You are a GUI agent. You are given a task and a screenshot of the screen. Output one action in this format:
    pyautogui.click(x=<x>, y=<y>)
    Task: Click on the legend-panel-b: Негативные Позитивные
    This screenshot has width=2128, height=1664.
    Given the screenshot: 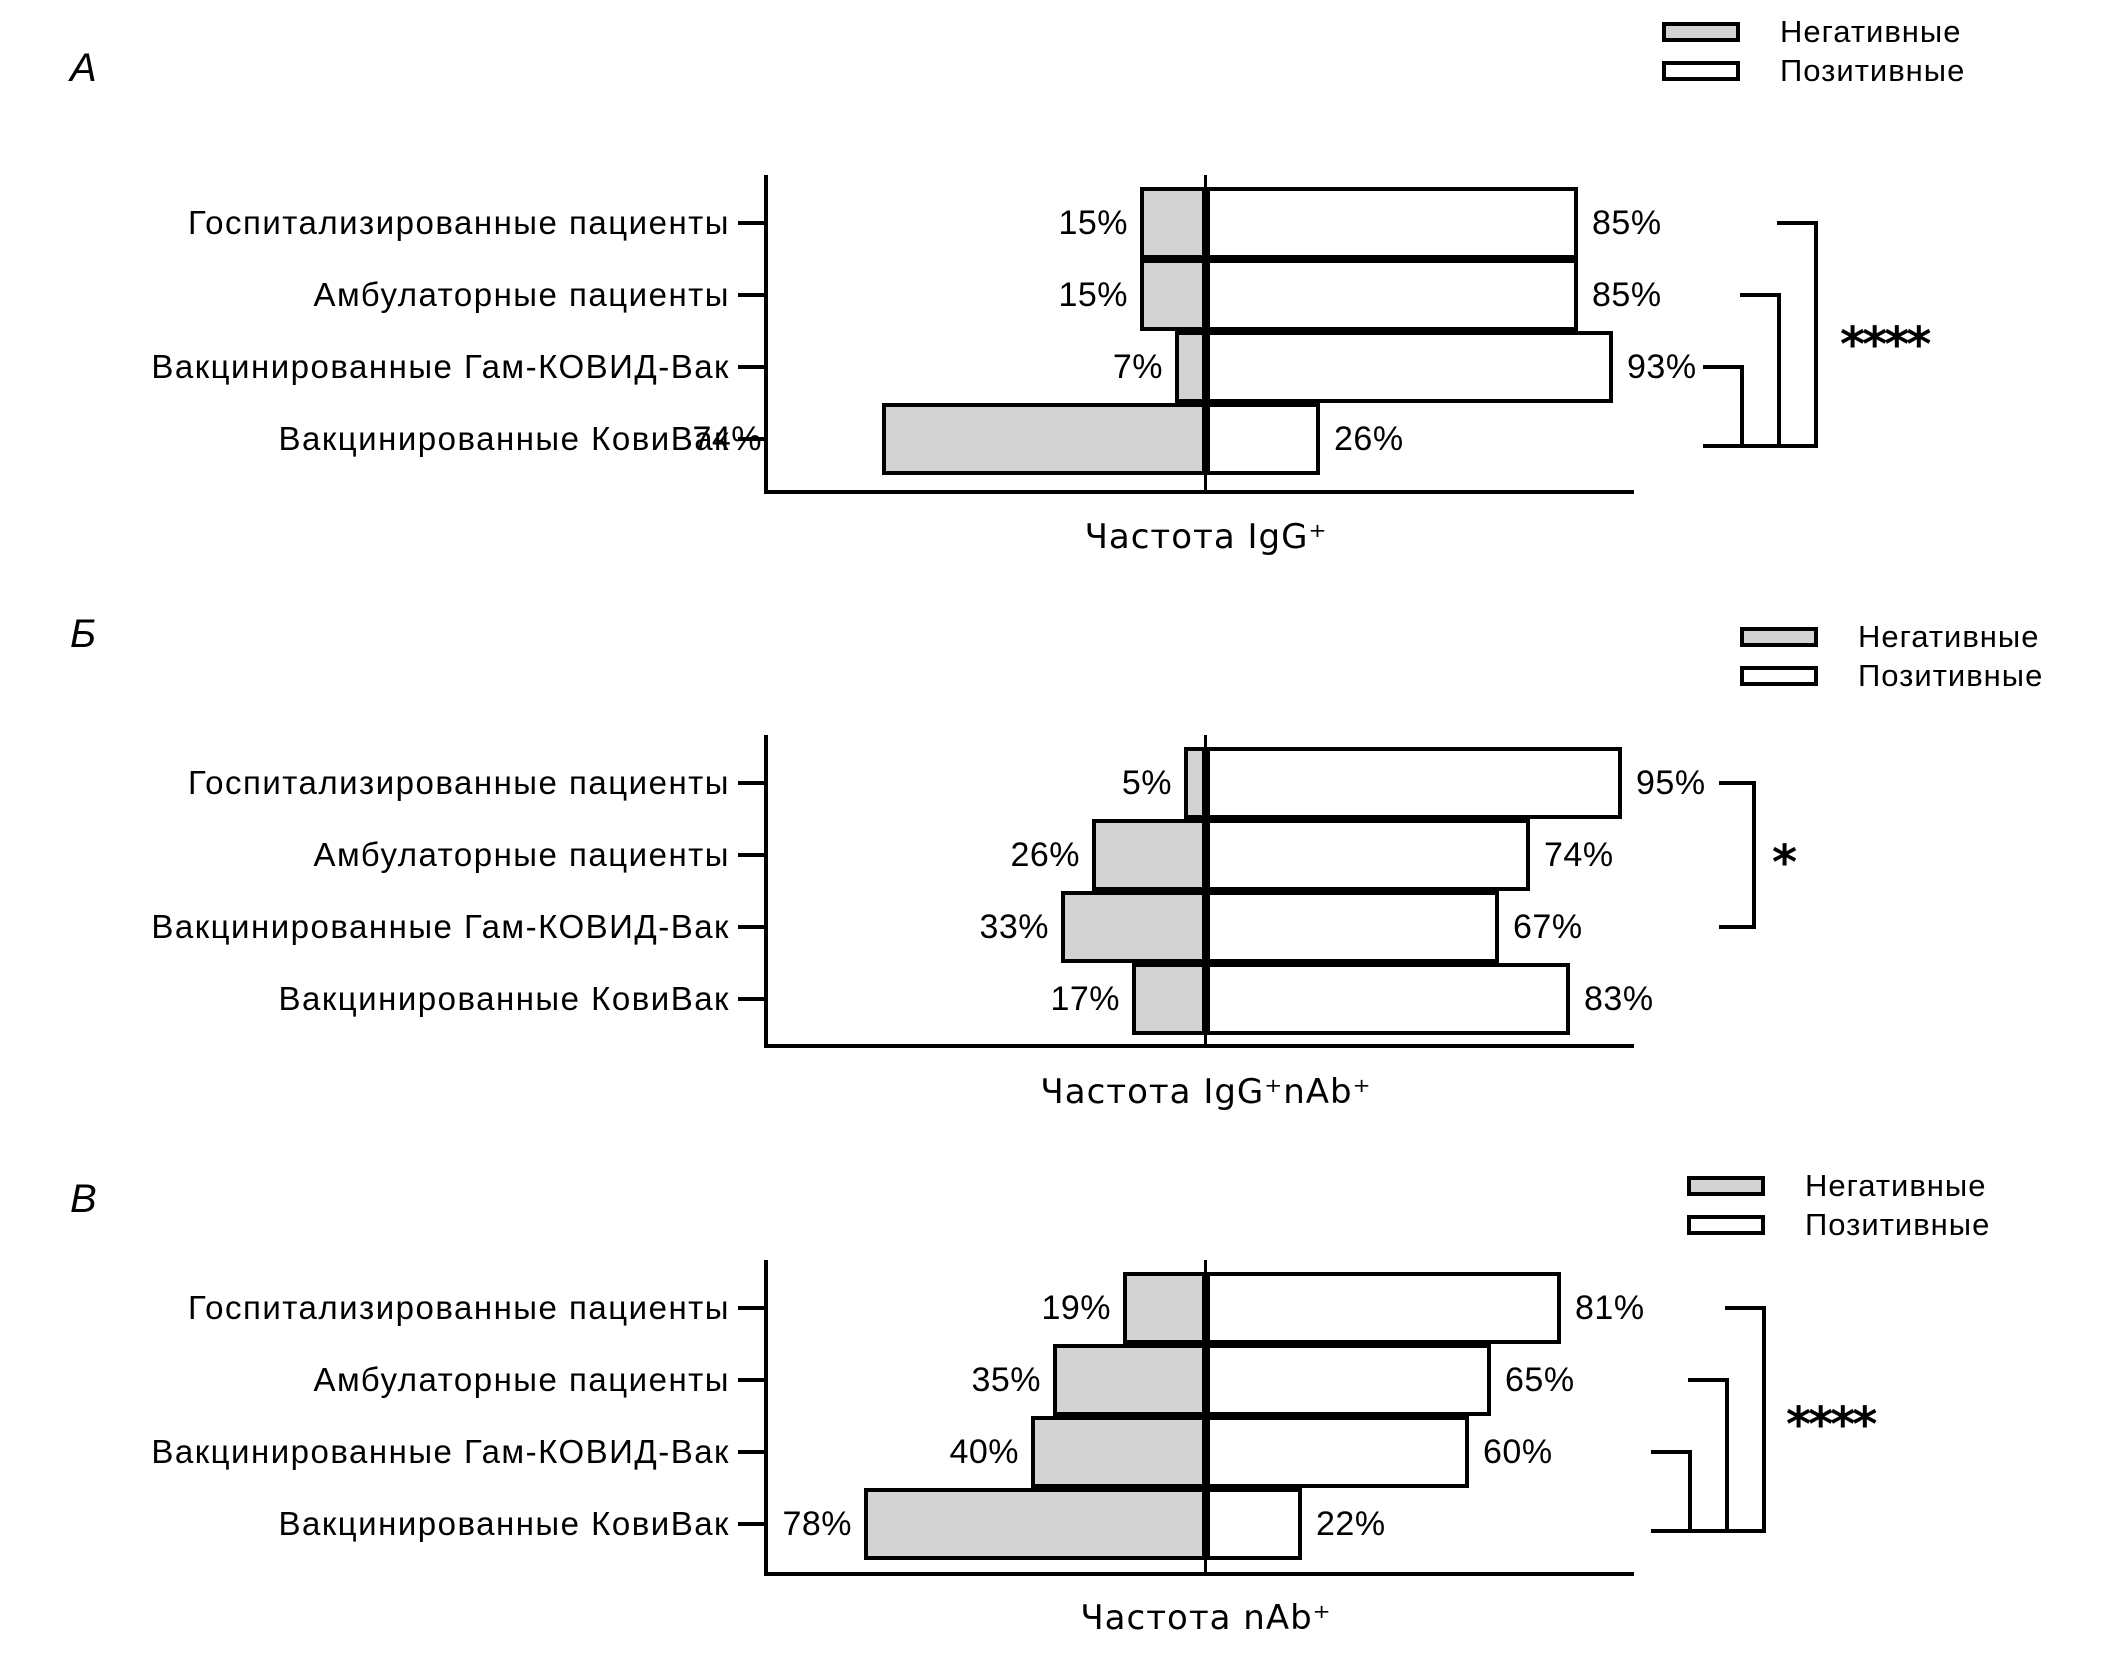 What is the action you would take?
    pyautogui.click(x=1891, y=656)
    